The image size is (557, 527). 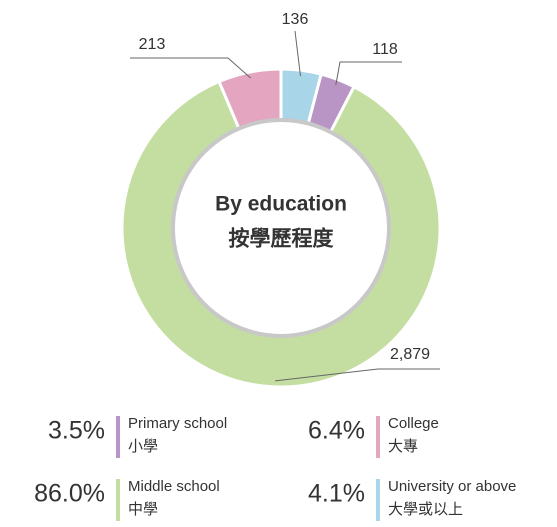 I want to click on legend-label-zh: 大學或以上, so click(x=425, y=509).